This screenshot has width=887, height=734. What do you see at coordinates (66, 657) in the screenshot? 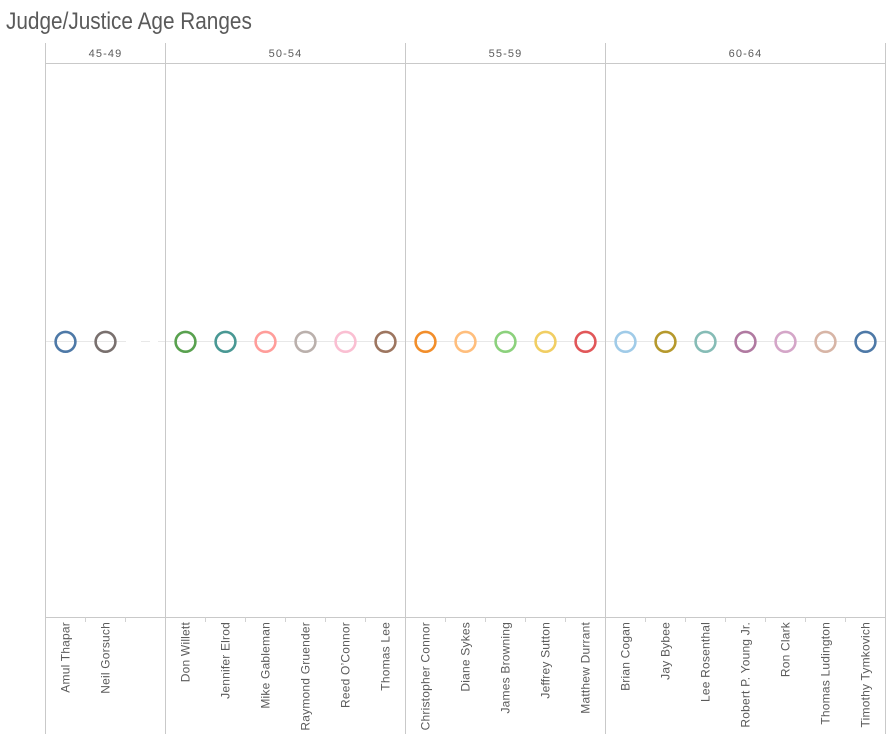
I see `svg-text: Amul Thapar` at bounding box center [66, 657].